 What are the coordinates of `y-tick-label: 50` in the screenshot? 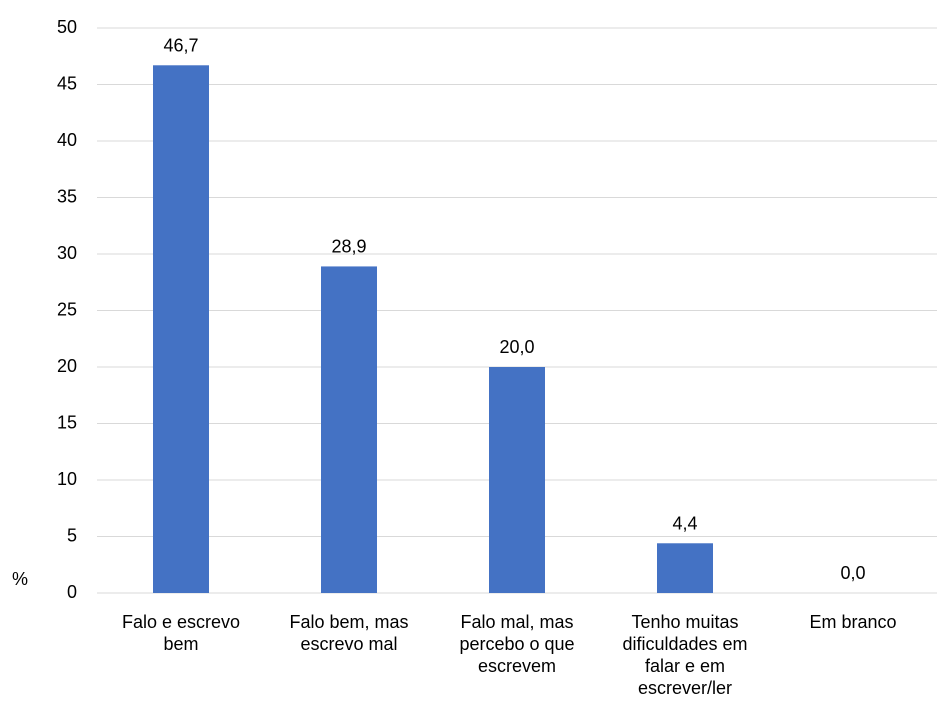 It's located at (67, 27).